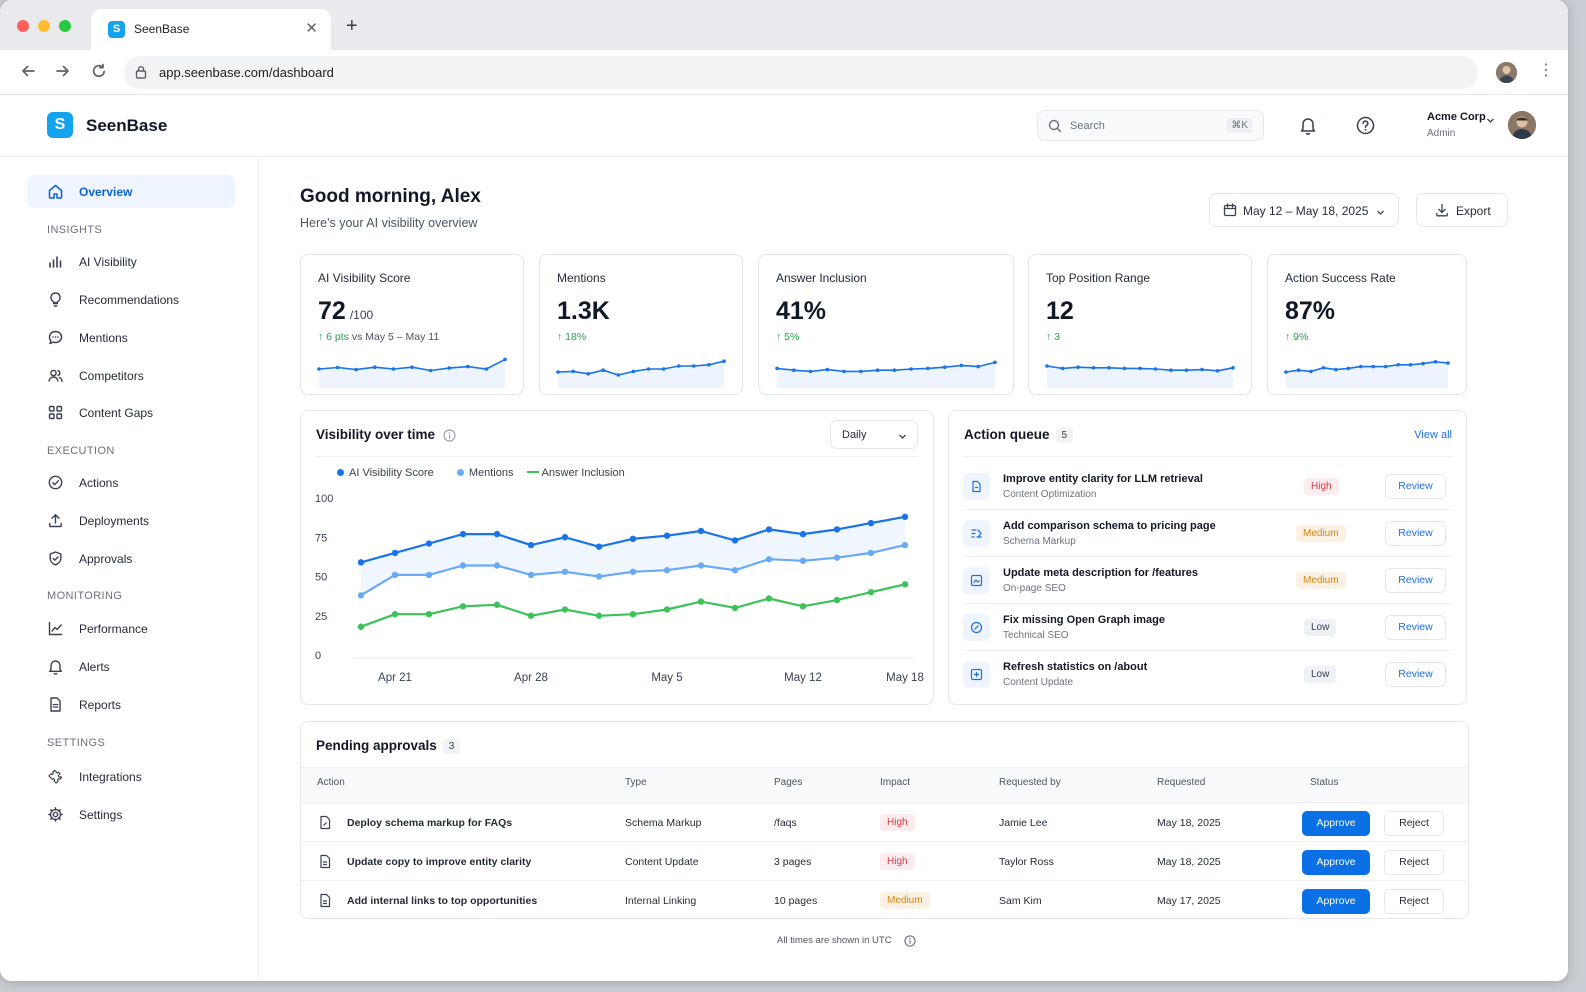  Describe the element at coordinates (311, 28) in the screenshot. I see `close-tab-icon: ✕` at that location.